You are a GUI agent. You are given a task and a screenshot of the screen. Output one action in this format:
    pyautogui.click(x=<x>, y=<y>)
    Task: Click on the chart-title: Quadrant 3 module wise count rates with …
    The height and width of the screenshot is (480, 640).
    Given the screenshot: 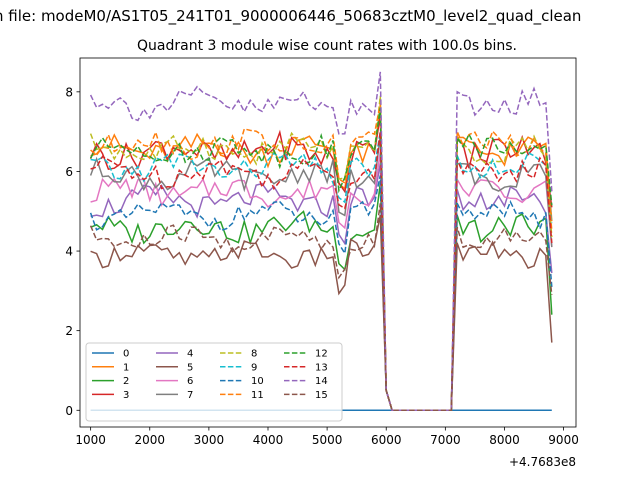 What is the action you would take?
    pyautogui.click(x=327, y=46)
    